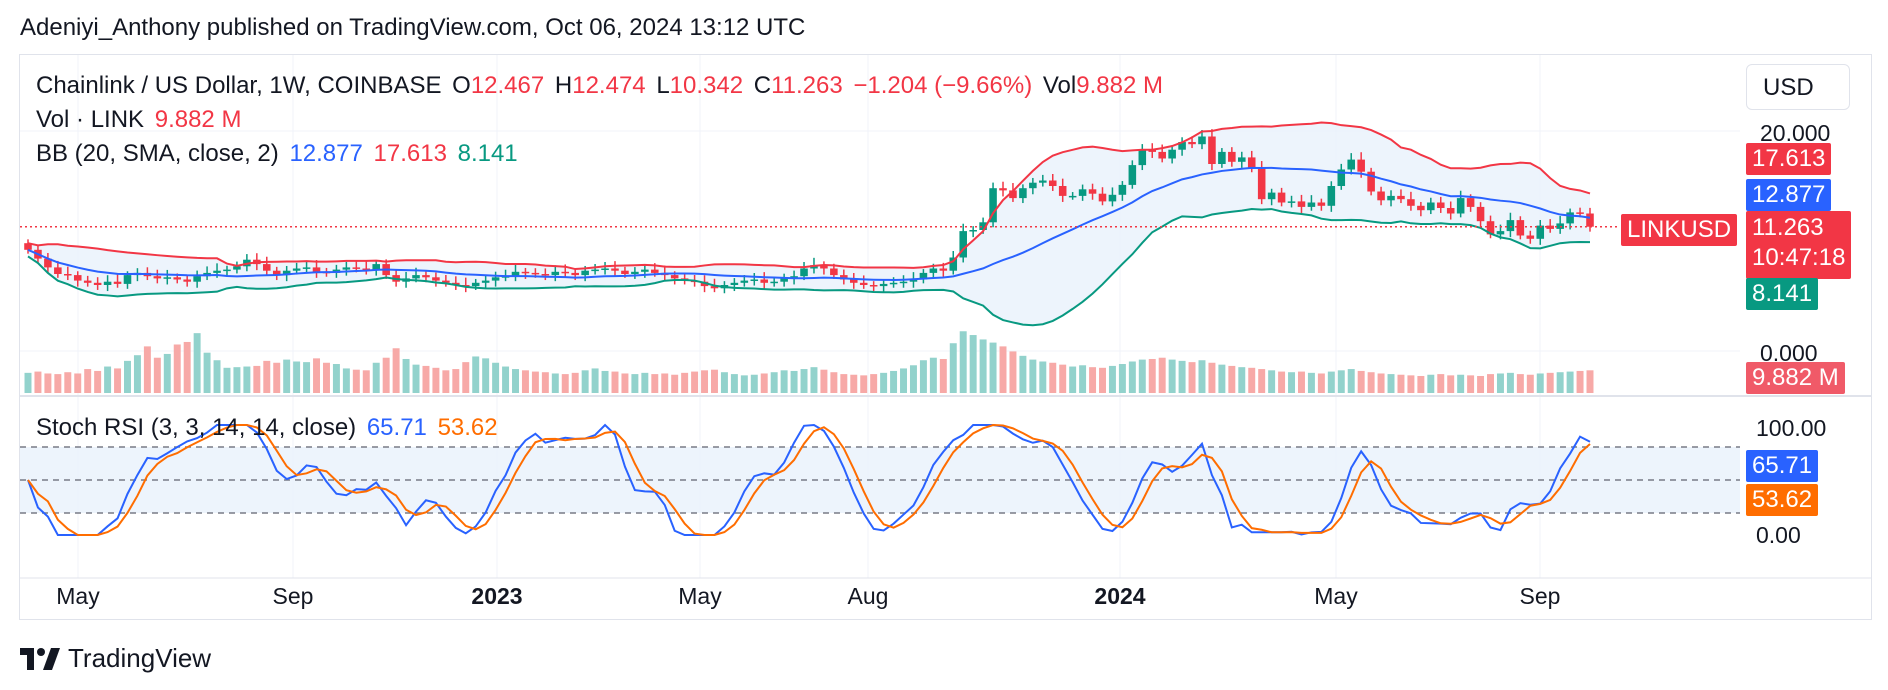 The width and height of the screenshot is (1888, 690). Describe the element at coordinates (157, 153) in the screenshot. I see `bb-label: BB (20, SMA, close, 2)` at that location.